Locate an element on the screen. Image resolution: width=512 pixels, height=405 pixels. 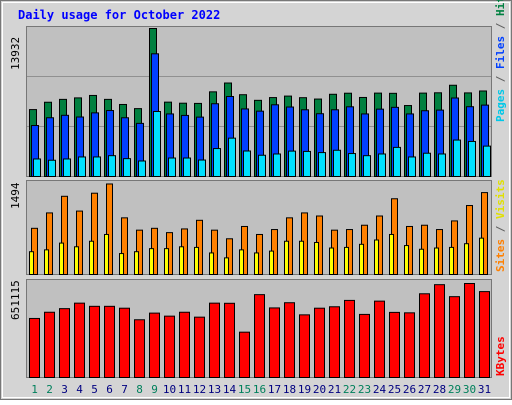
x-tick-label: 8 is located at coordinates (139, 389).